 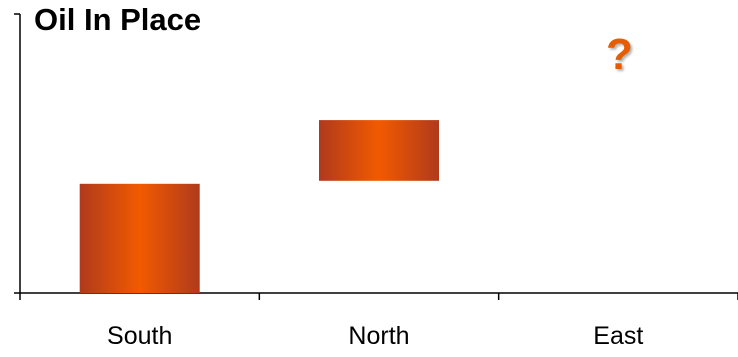 I want to click on bar-north, so click(x=379, y=150).